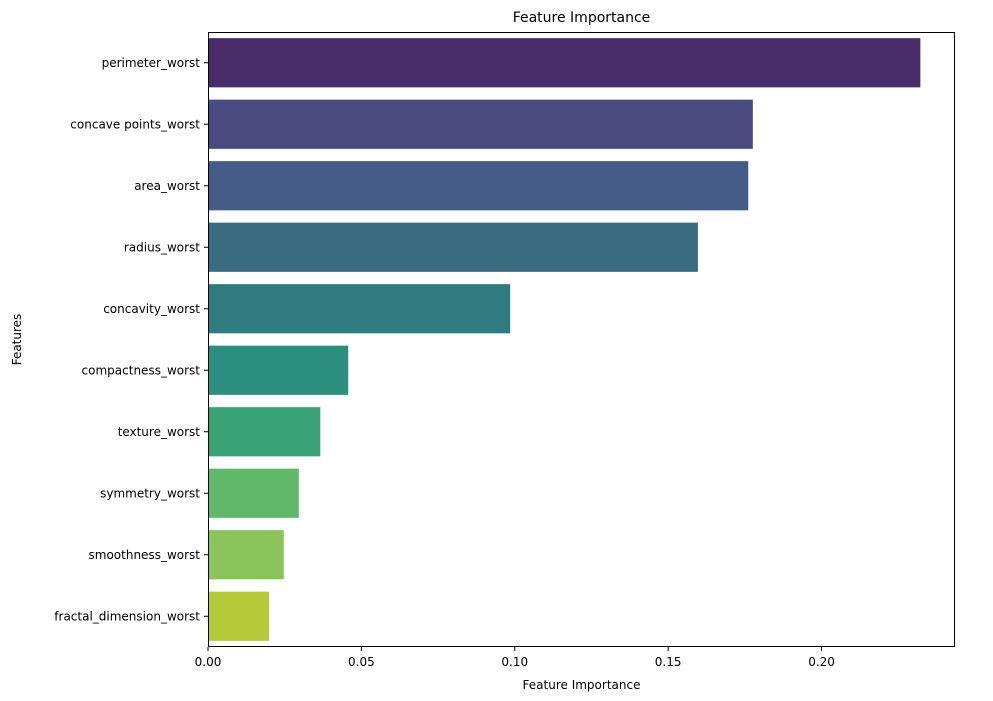  What do you see at coordinates (127, 616) in the screenshot?
I see `y-tick-label: fractal_dimension_worst` at bounding box center [127, 616].